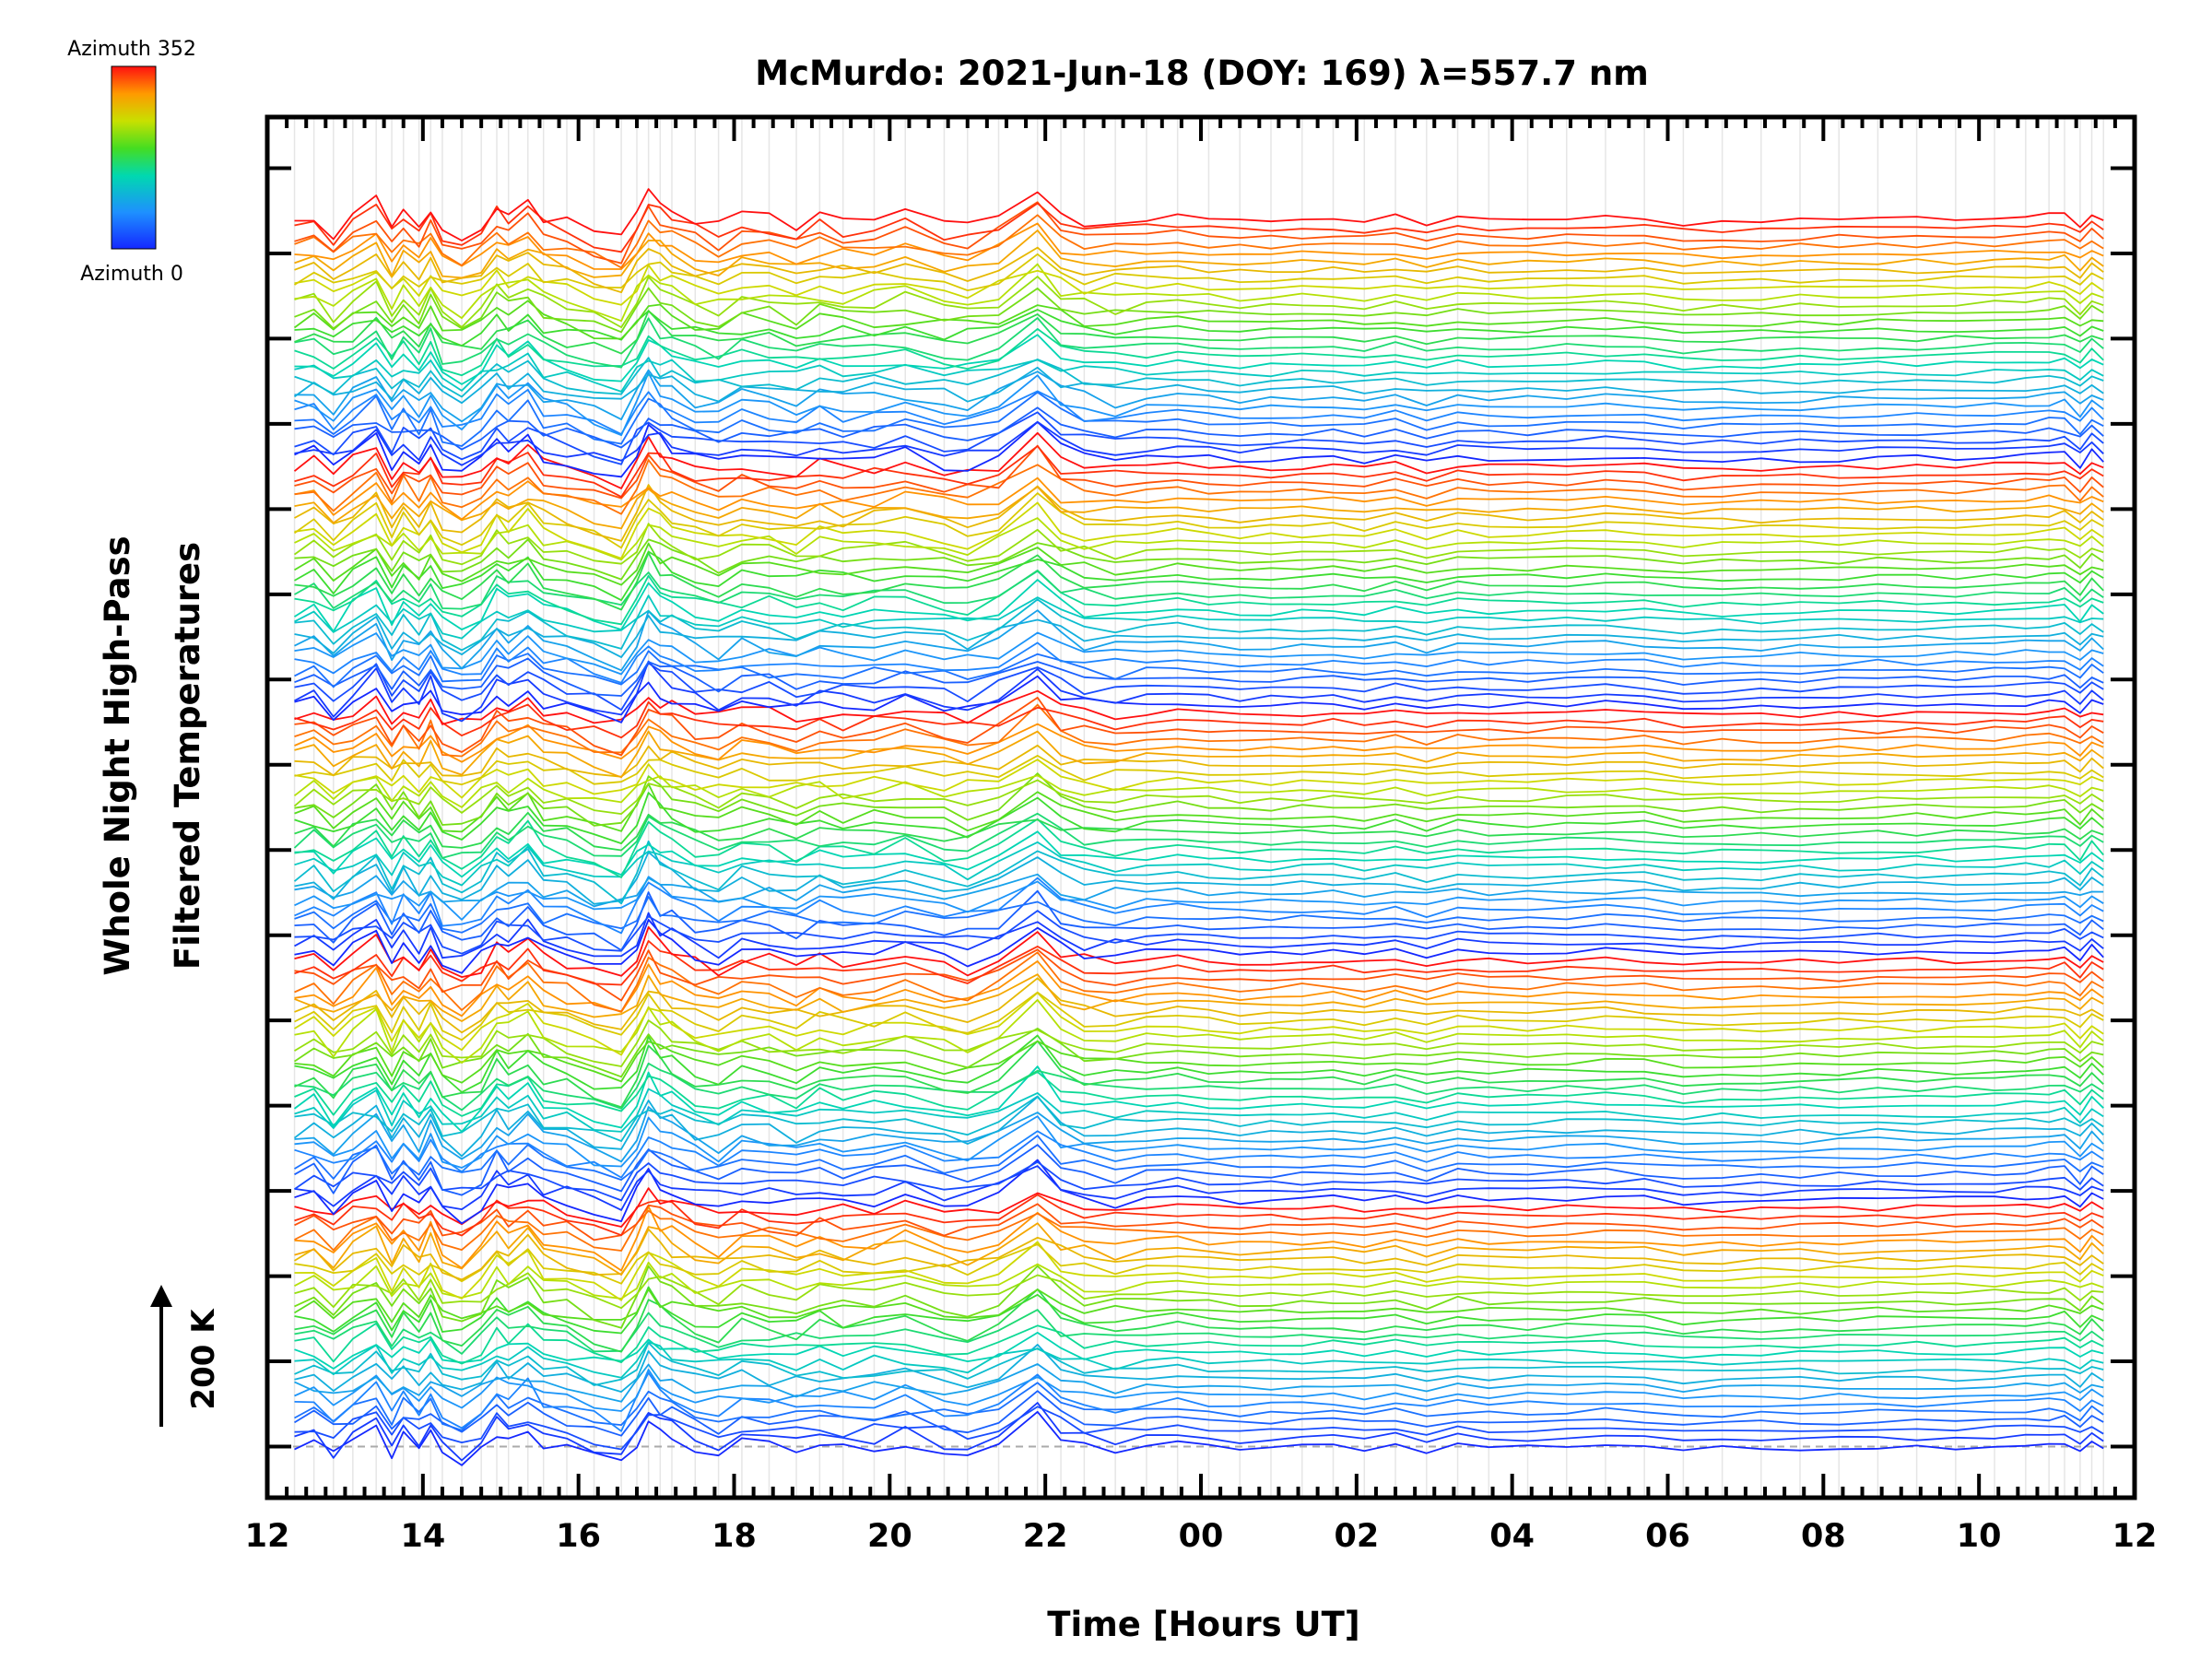  What do you see at coordinates (1512, 1536) in the screenshot?
I see `x-tick-label: 04` at bounding box center [1512, 1536].